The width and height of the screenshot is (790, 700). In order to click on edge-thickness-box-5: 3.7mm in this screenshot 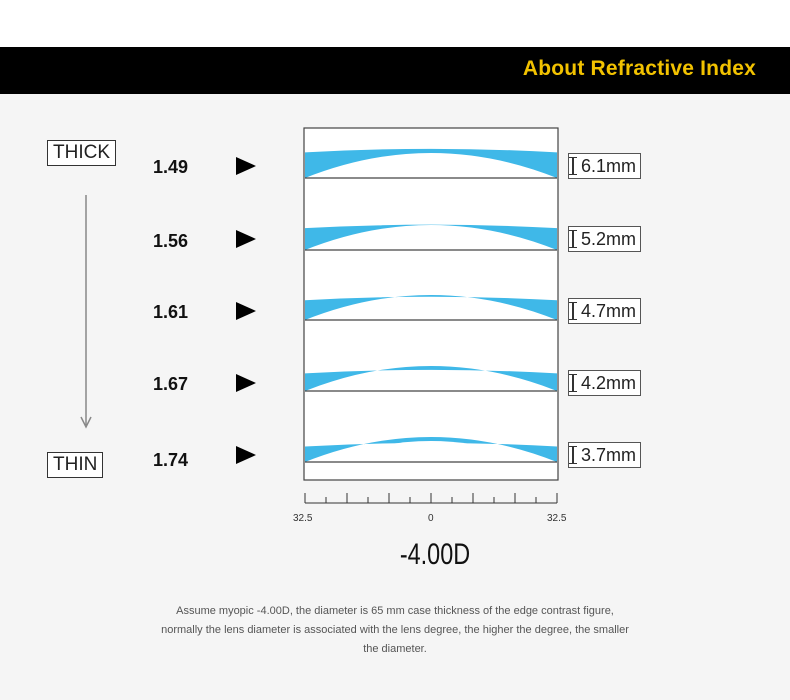, I will do `click(605, 455)`.